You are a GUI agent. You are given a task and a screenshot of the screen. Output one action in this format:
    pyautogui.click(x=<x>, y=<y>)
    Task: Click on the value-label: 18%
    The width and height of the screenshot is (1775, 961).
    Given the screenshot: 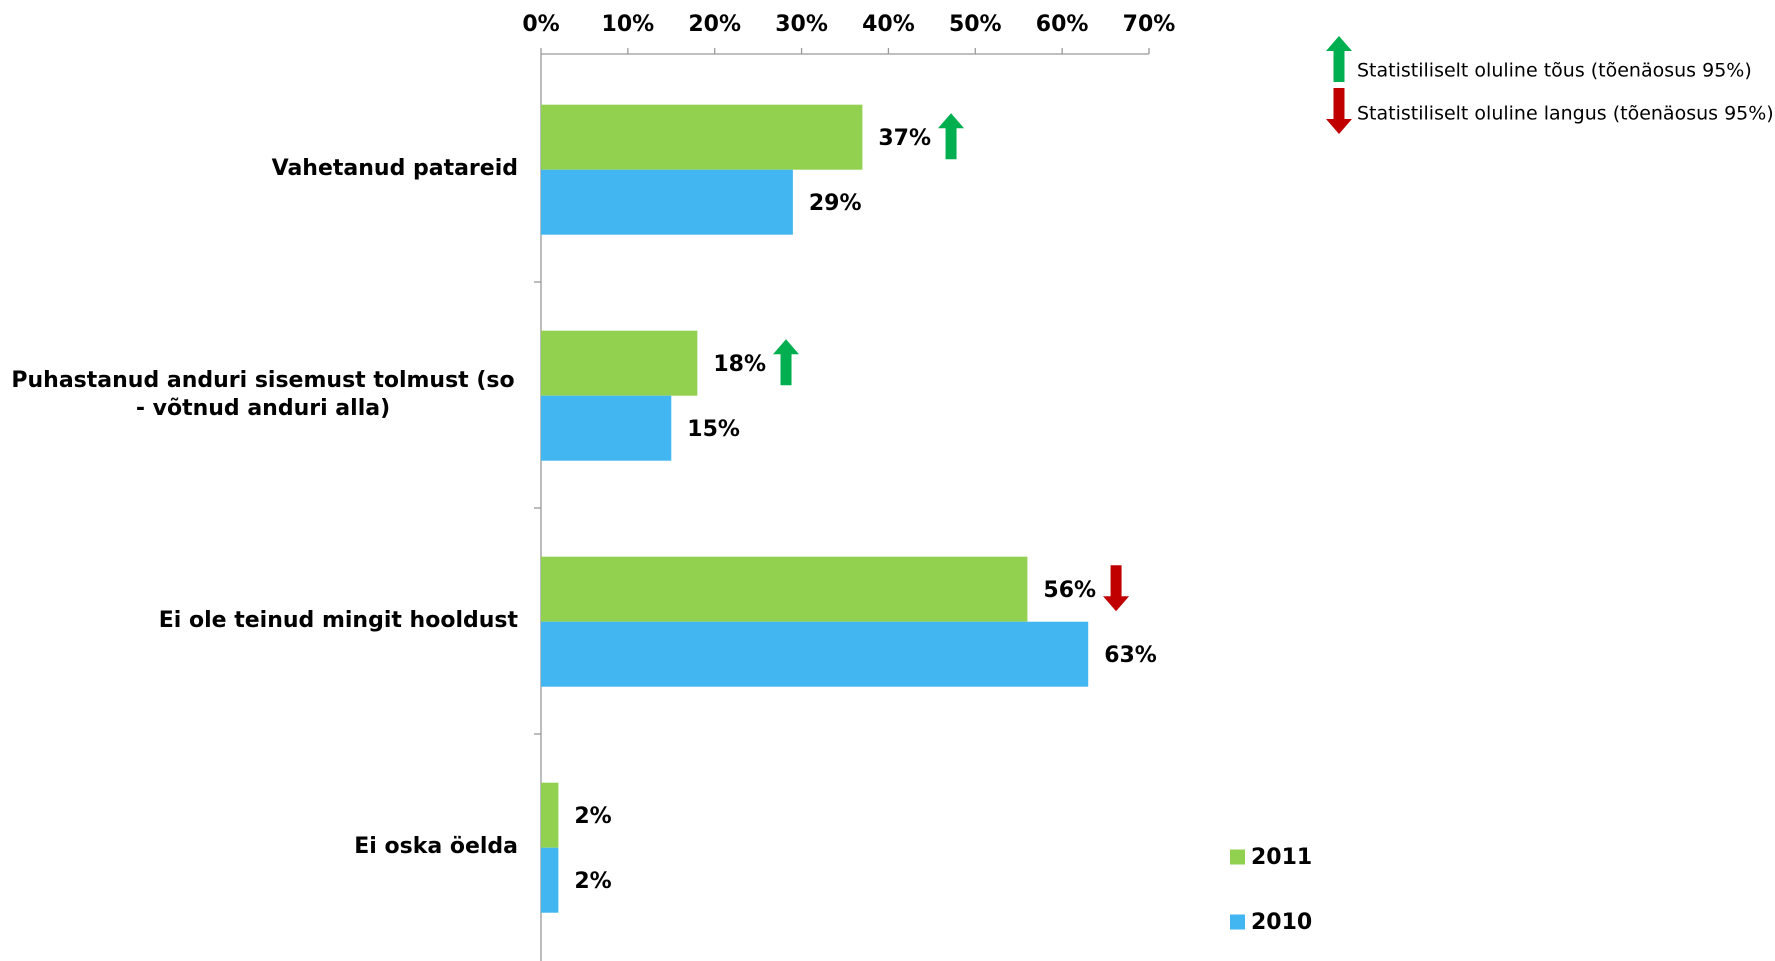 What is the action you would take?
    pyautogui.click(x=739, y=364)
    